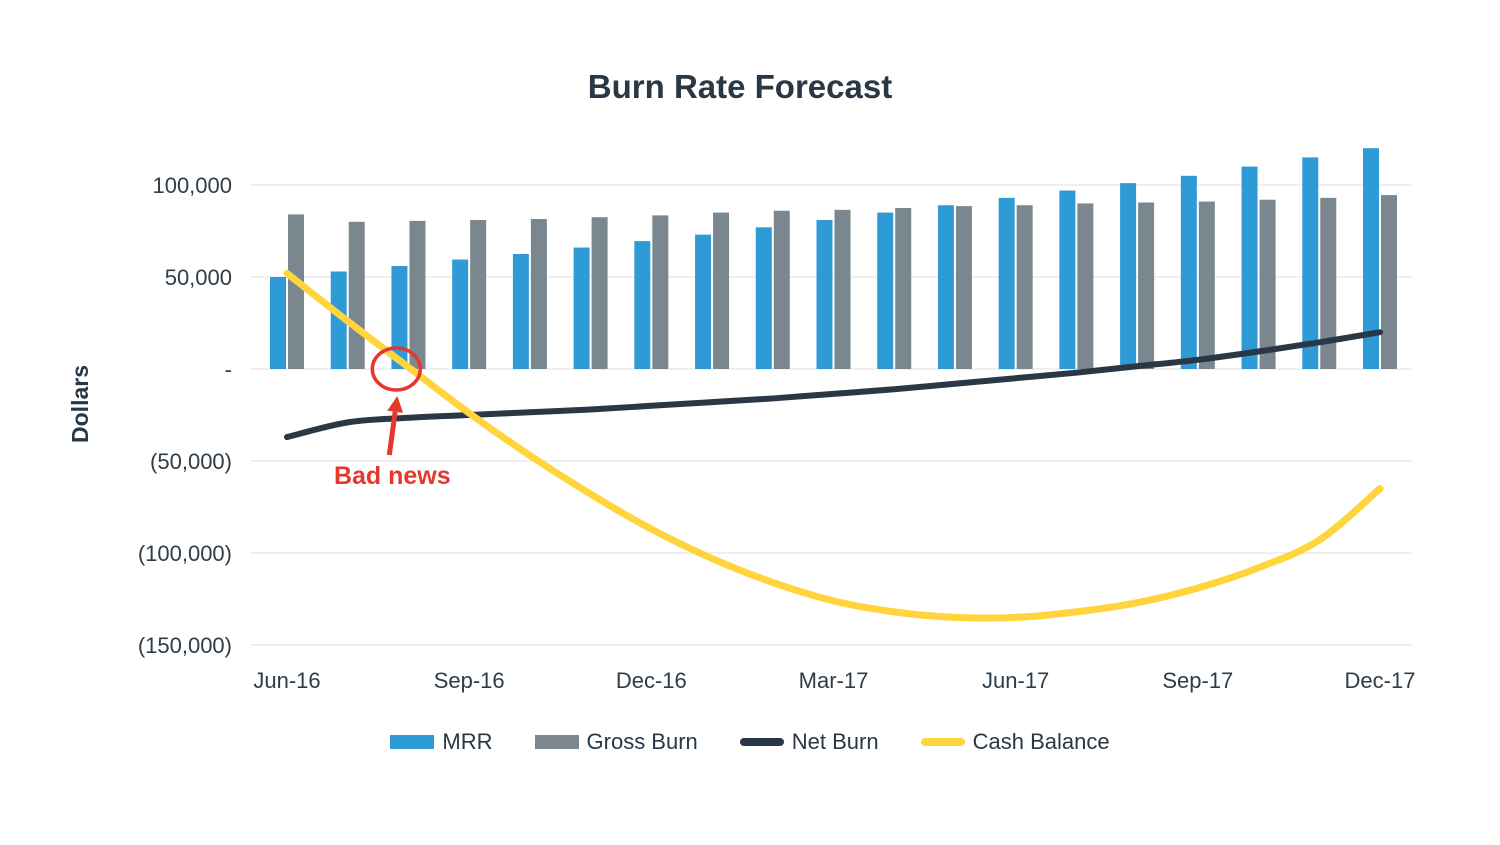  Describe the element at coordinates (556, 742) in the screenshot. I see `legend-swatch-gross-burn` at that location.